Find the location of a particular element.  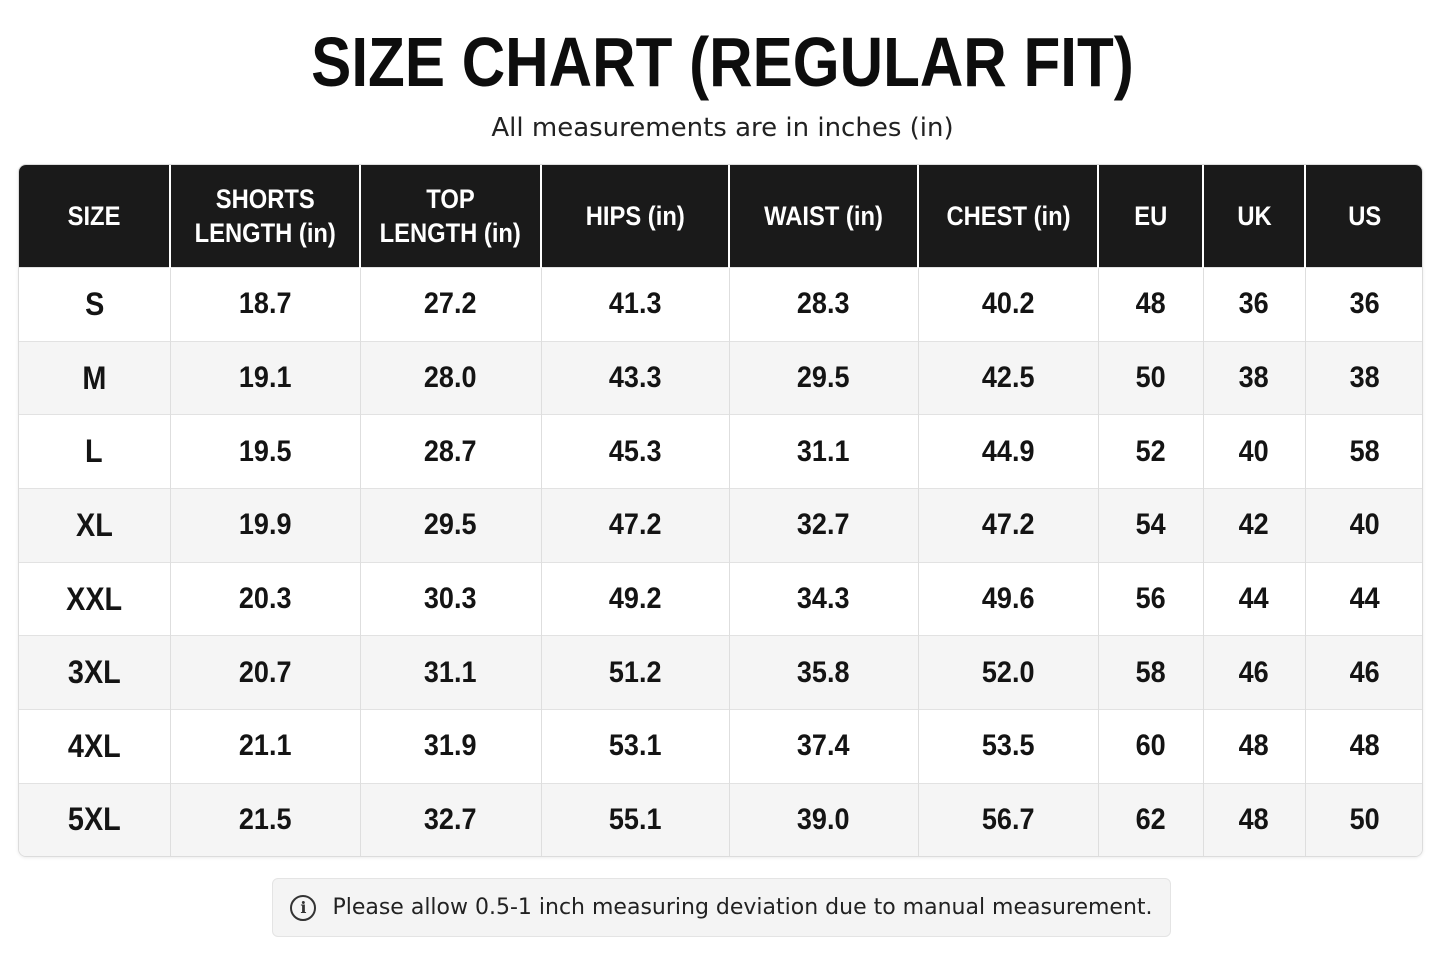

cell-value: 31.1 is located at coordinates (450, 672).